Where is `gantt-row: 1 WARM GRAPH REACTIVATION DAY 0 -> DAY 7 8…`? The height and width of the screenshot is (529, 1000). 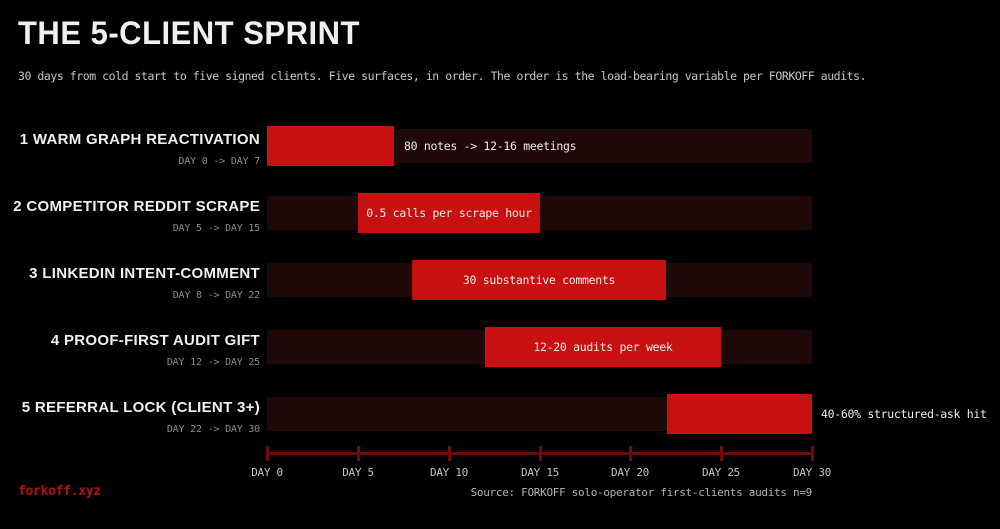 gantt-row: 1 WARM GRAPH REACTIVATION DAY 0 -> DAY 7 8… is located at coordinates (500, 146).